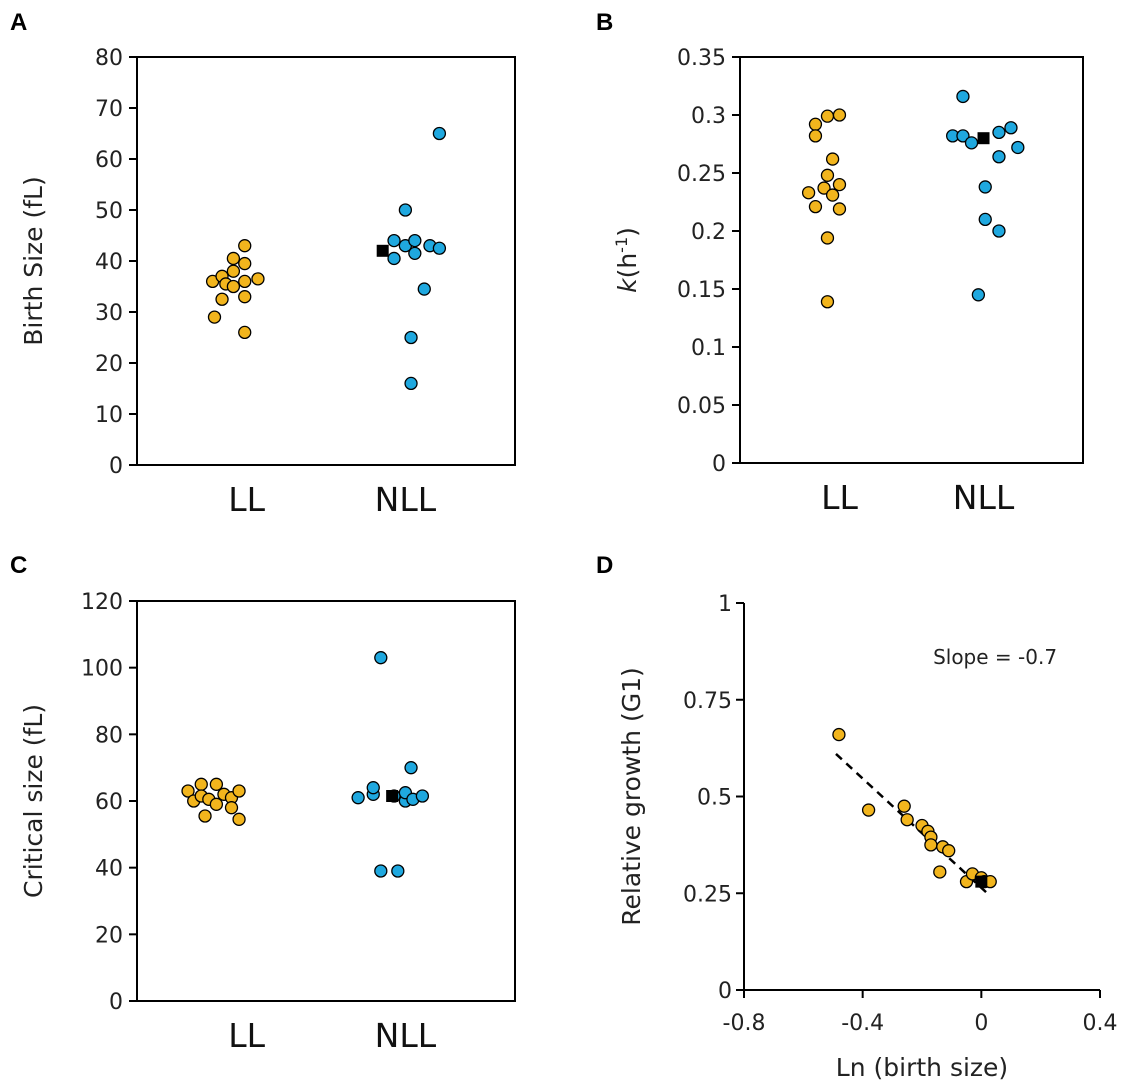 The width and height of the screenshot is (1137, 1088). What do you see at coordinates (109, 313) in the screenshot?
I see `y-tick-label: 30` at bounding box center [109, 313].